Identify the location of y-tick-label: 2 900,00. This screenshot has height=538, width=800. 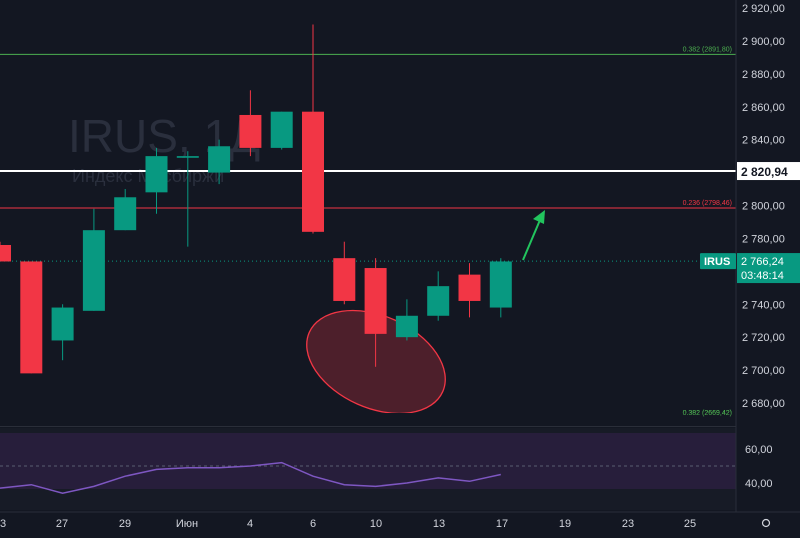
(763, 42).